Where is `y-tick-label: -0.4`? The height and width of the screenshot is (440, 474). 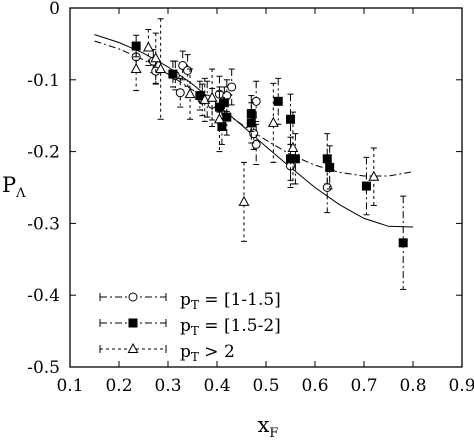
y-tick-label: -0.4 is located at coordinates (43, 296).